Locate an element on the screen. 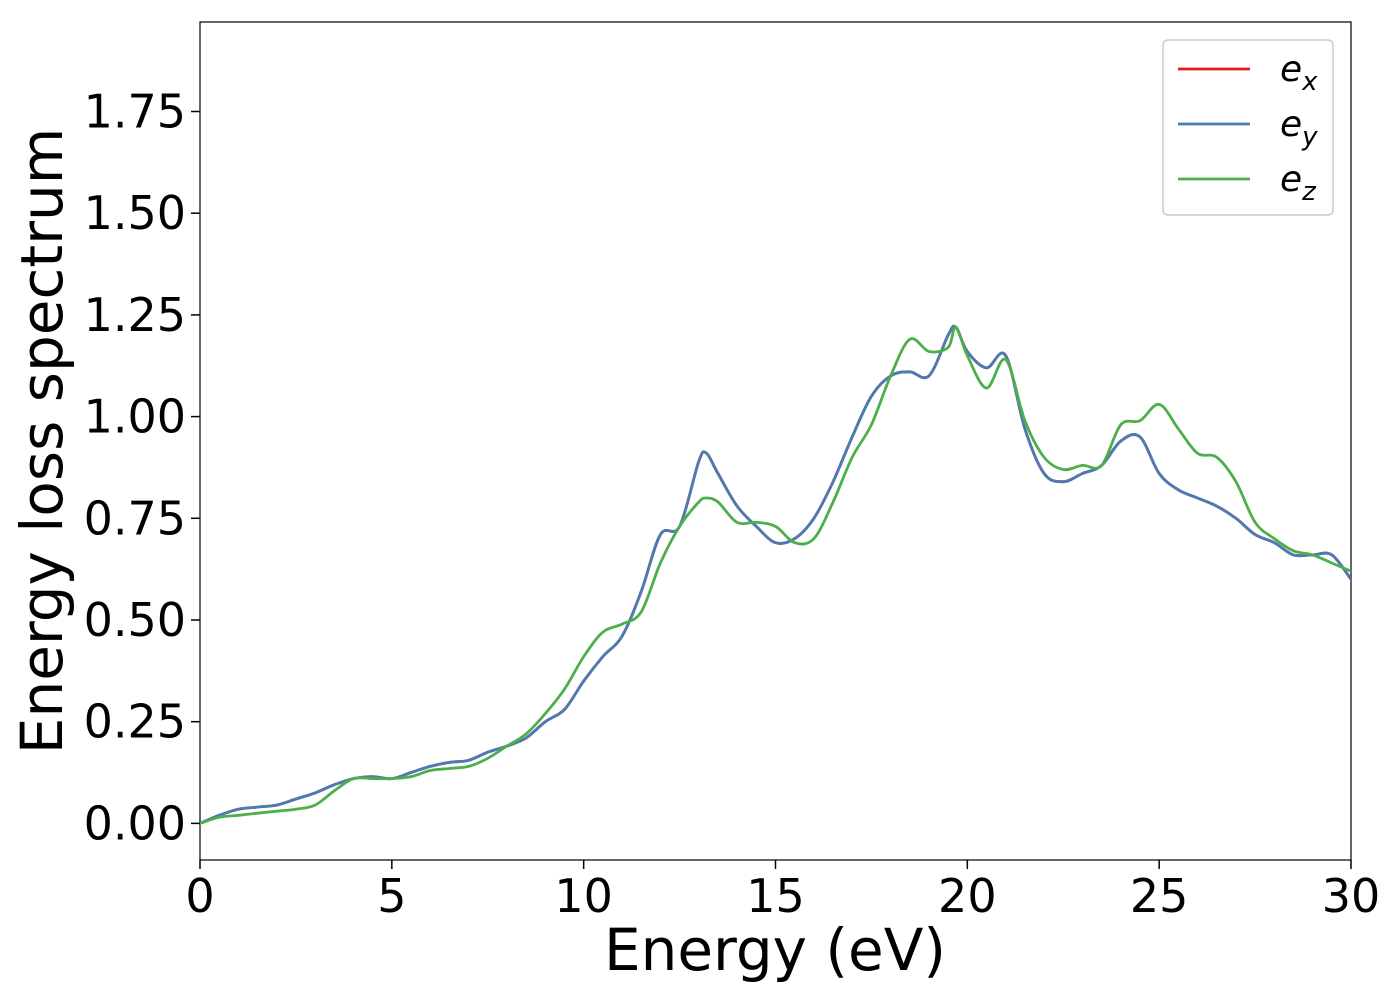 This screenshot has width=1400, height=1000. x-axis-ticks: 0 5 10 15 20 25 30 is located at coordinates (782, 891).